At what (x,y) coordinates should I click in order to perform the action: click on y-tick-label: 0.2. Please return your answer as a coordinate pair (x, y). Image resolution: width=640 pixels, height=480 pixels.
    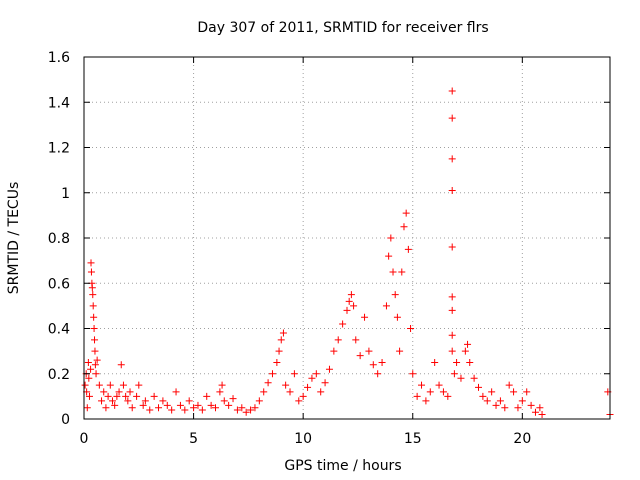
    Looking at the image, I should click on (59, 375).